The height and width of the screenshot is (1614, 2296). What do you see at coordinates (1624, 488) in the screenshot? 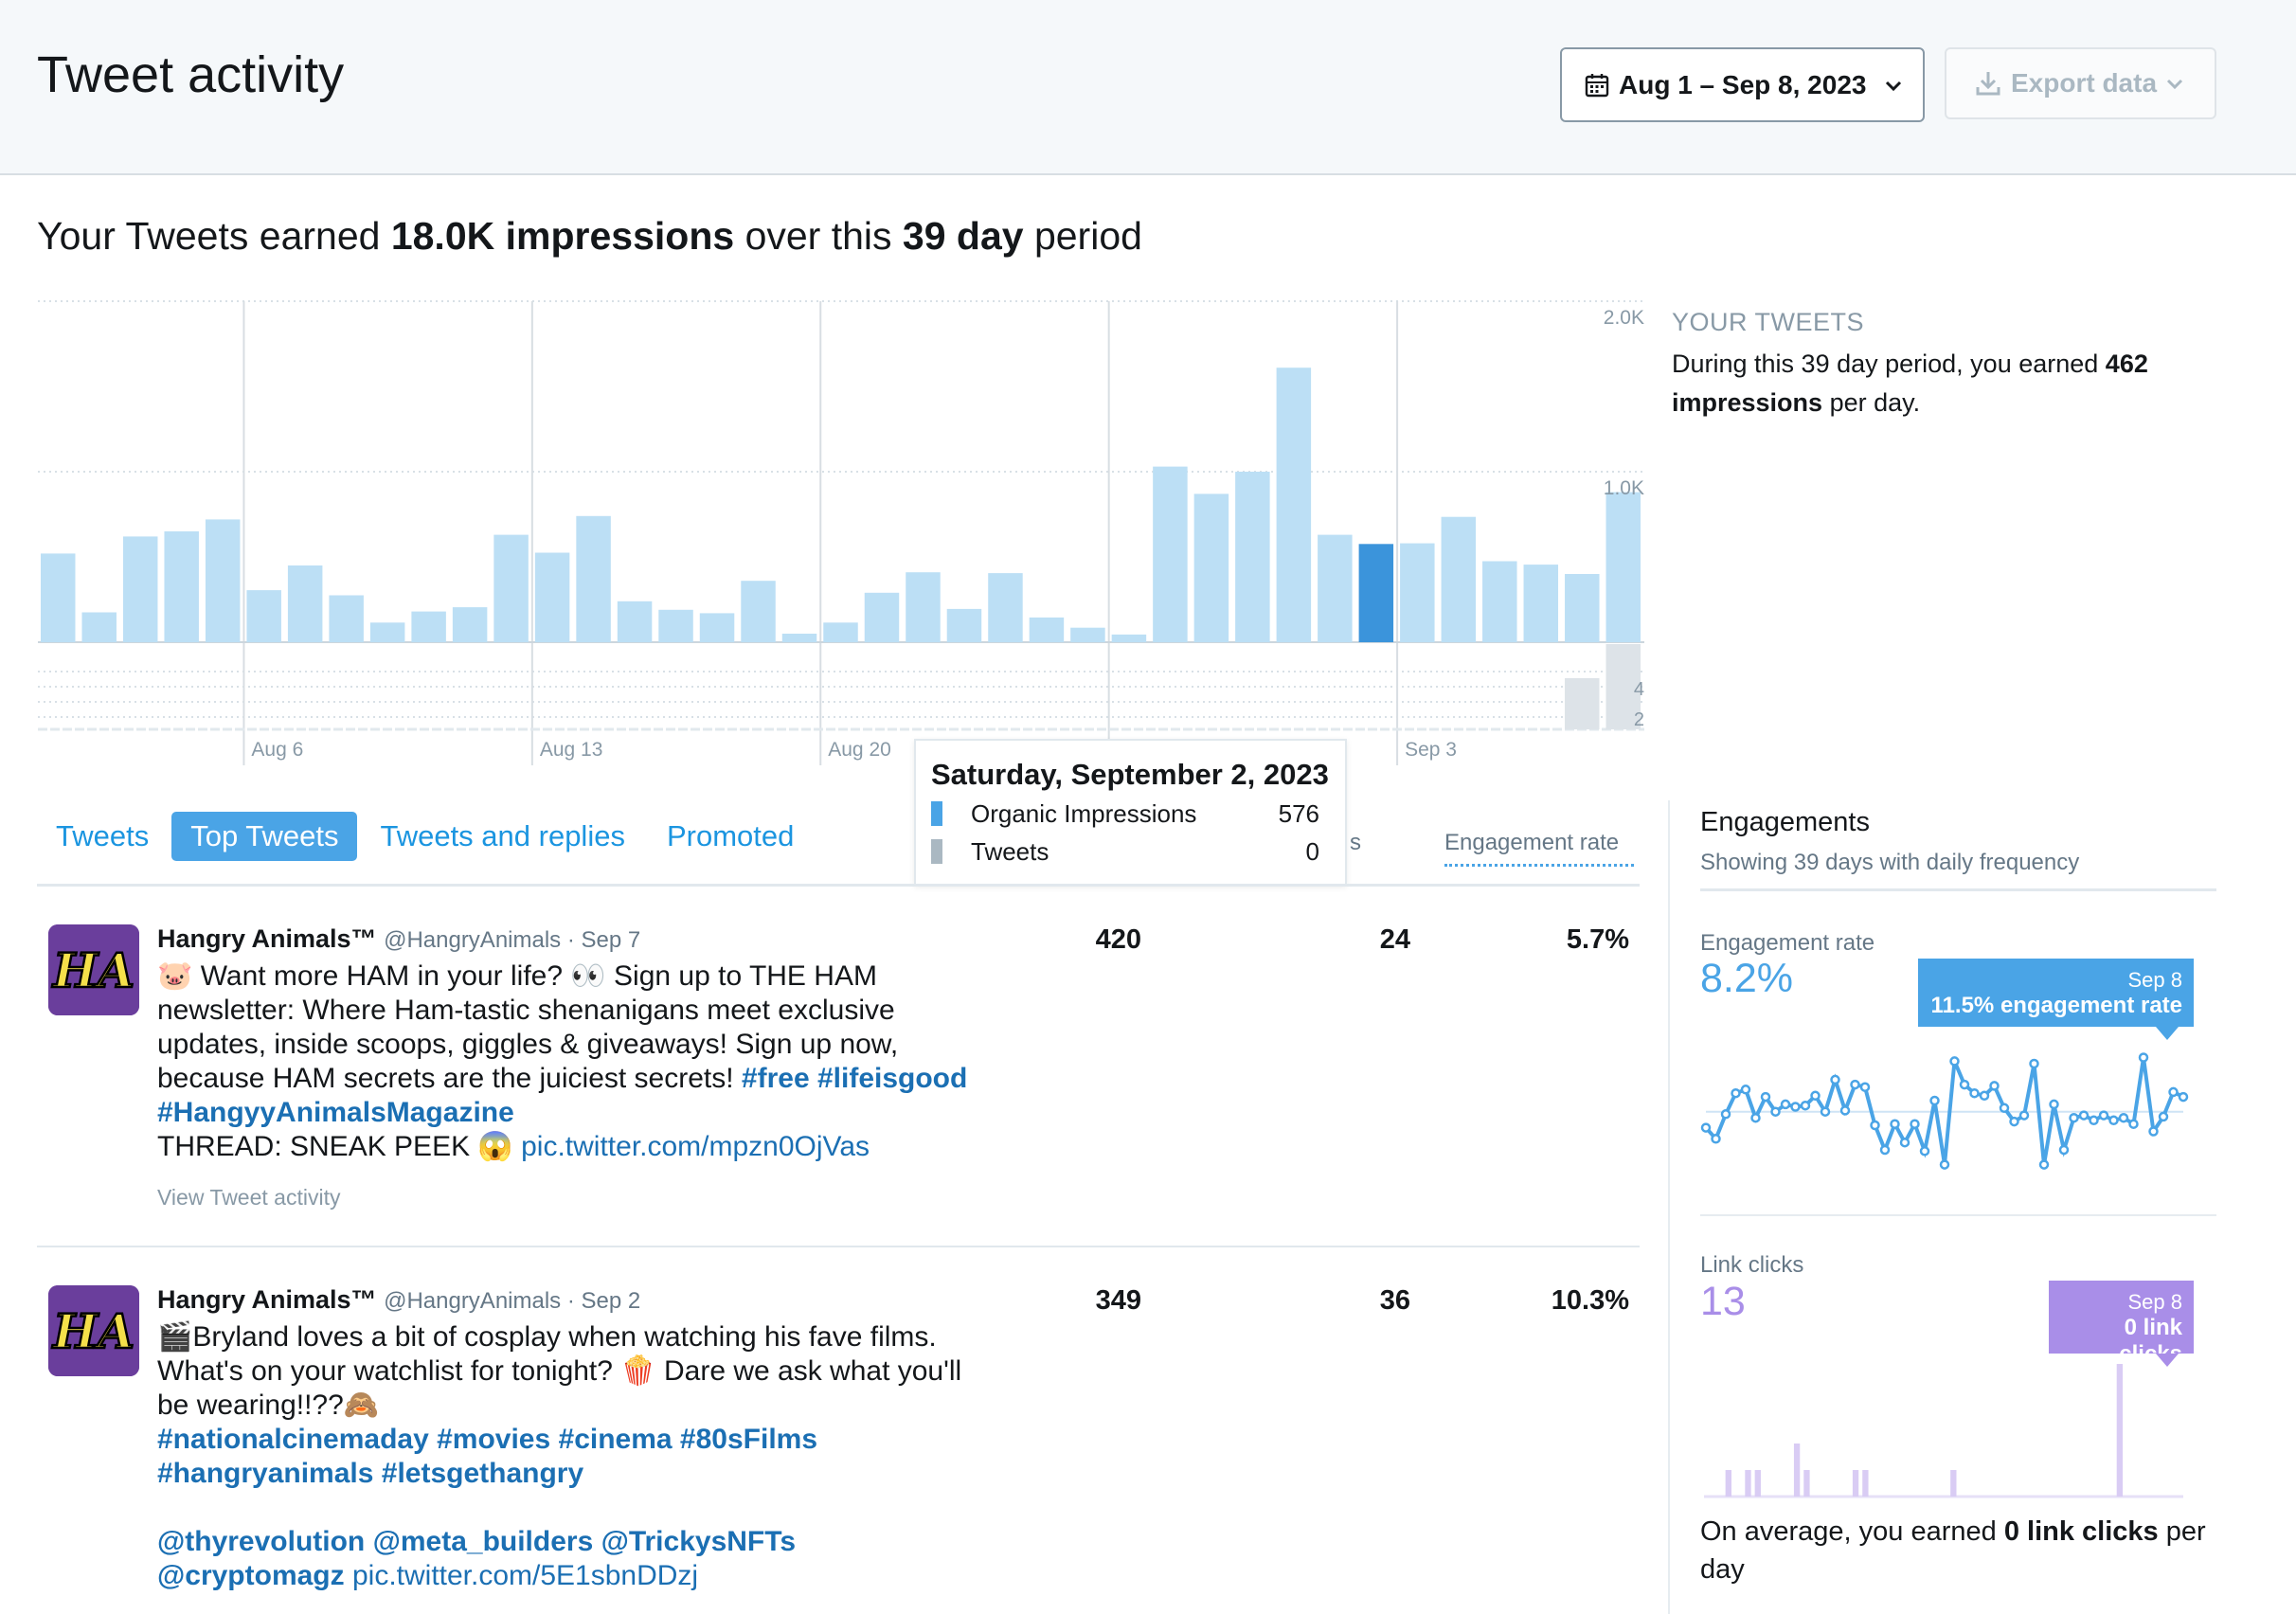
I see `y-tick-label: 1.0K` at bounding box center [1624, 488].